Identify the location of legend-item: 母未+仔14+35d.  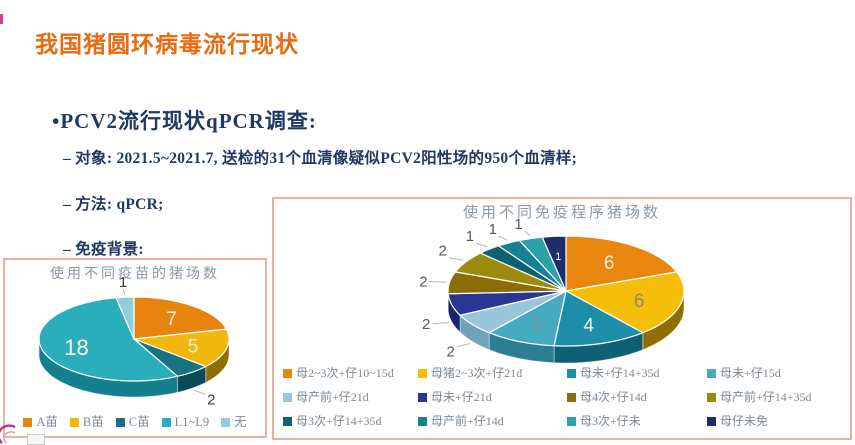
(637, 373).